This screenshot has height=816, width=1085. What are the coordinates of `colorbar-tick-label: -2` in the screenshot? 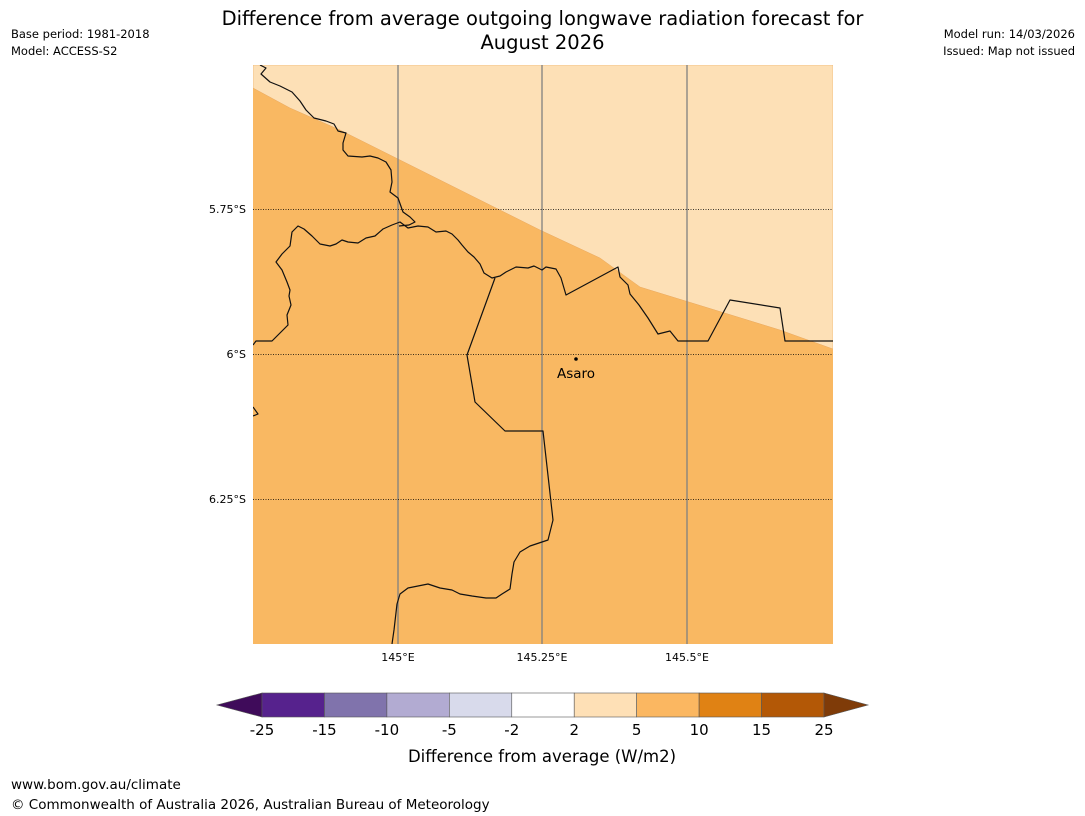 It's located at (511, 730).